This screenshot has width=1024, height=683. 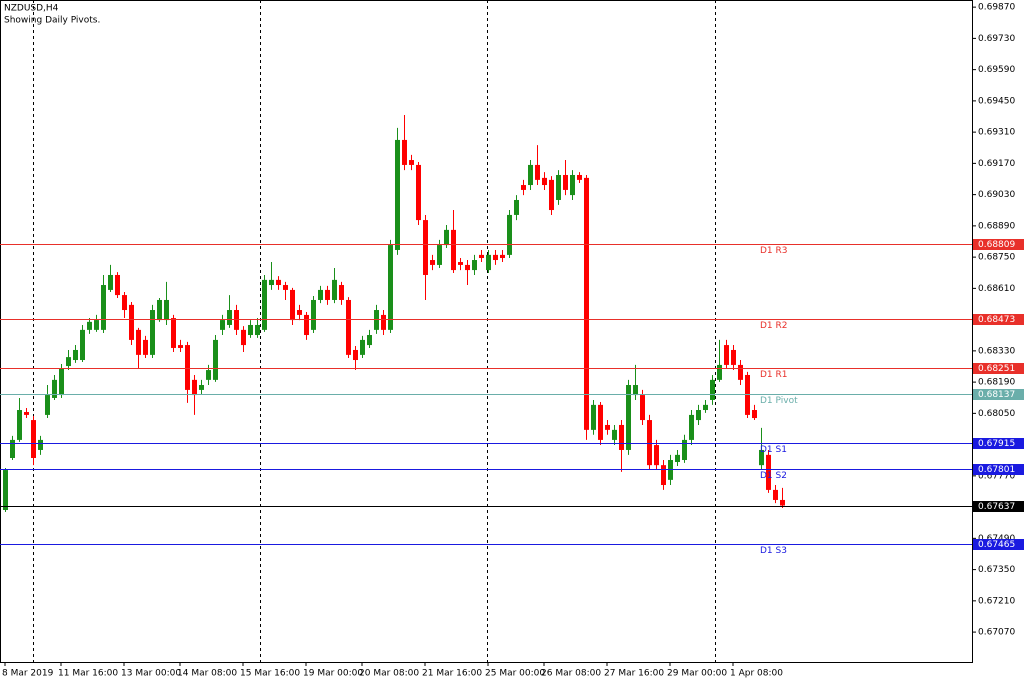 What do you see at coordinates (996, 226) in the screenshot?
I see `y-tick-label: 0.68890` at bounding box center [996, 226].